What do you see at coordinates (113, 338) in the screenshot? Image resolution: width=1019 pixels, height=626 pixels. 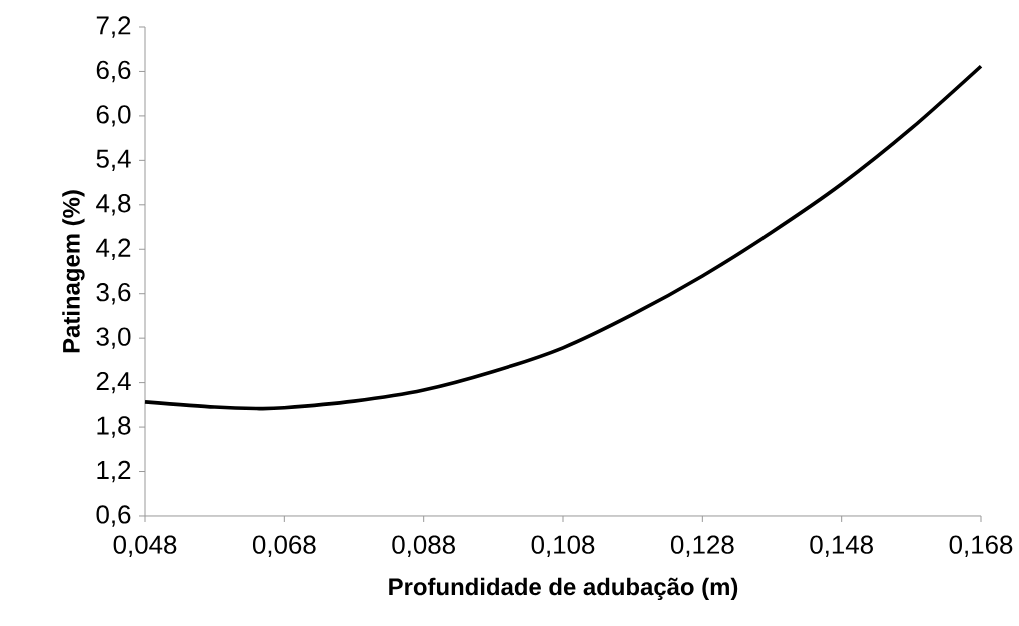 I see `y-tick-label: 3,0` at bounding box center [113, 338].